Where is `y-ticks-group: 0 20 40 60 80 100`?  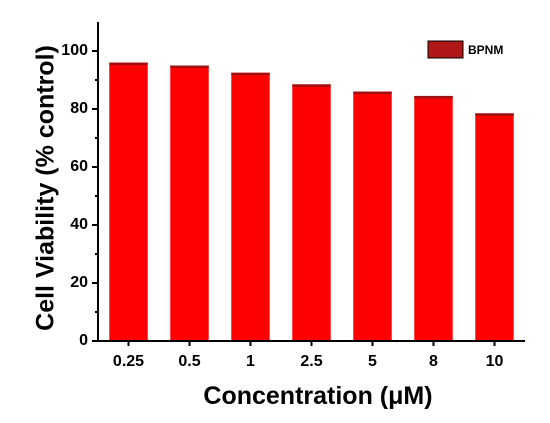
y-ticks-group: 0 20 40 60 80 100 is located at coordinates (79, 195).